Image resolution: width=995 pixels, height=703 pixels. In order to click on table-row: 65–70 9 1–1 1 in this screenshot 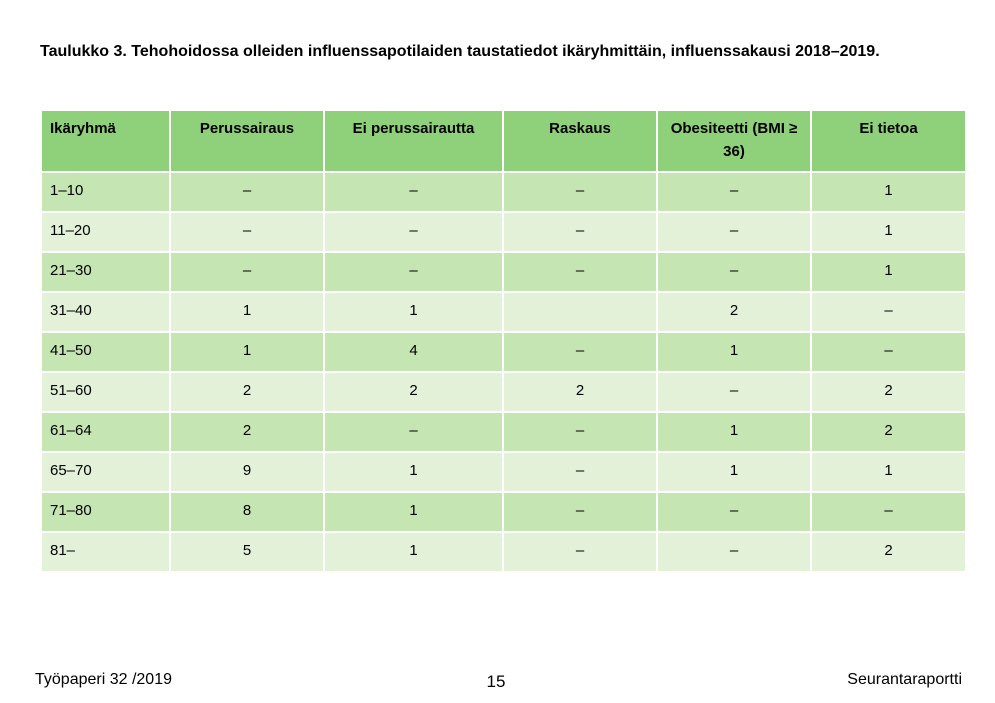, I will do `click(503, 472)`.